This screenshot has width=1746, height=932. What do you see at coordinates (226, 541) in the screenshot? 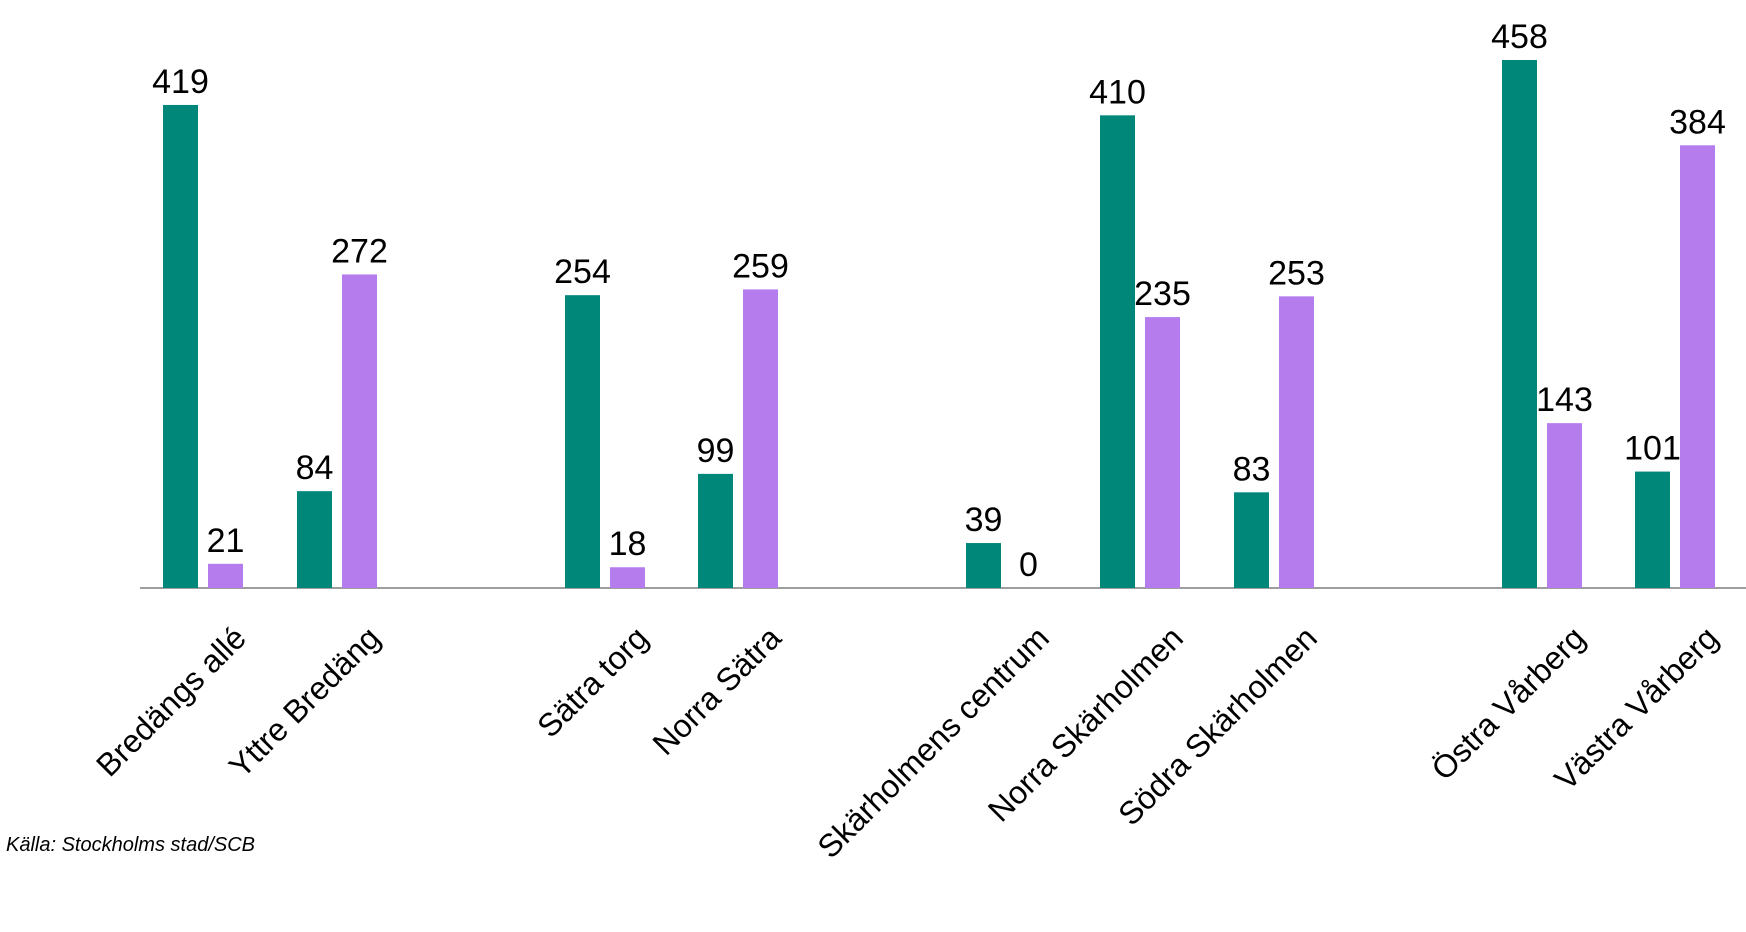
I see `data-label-series-2-0: 21` at bounding box center [226, 541].